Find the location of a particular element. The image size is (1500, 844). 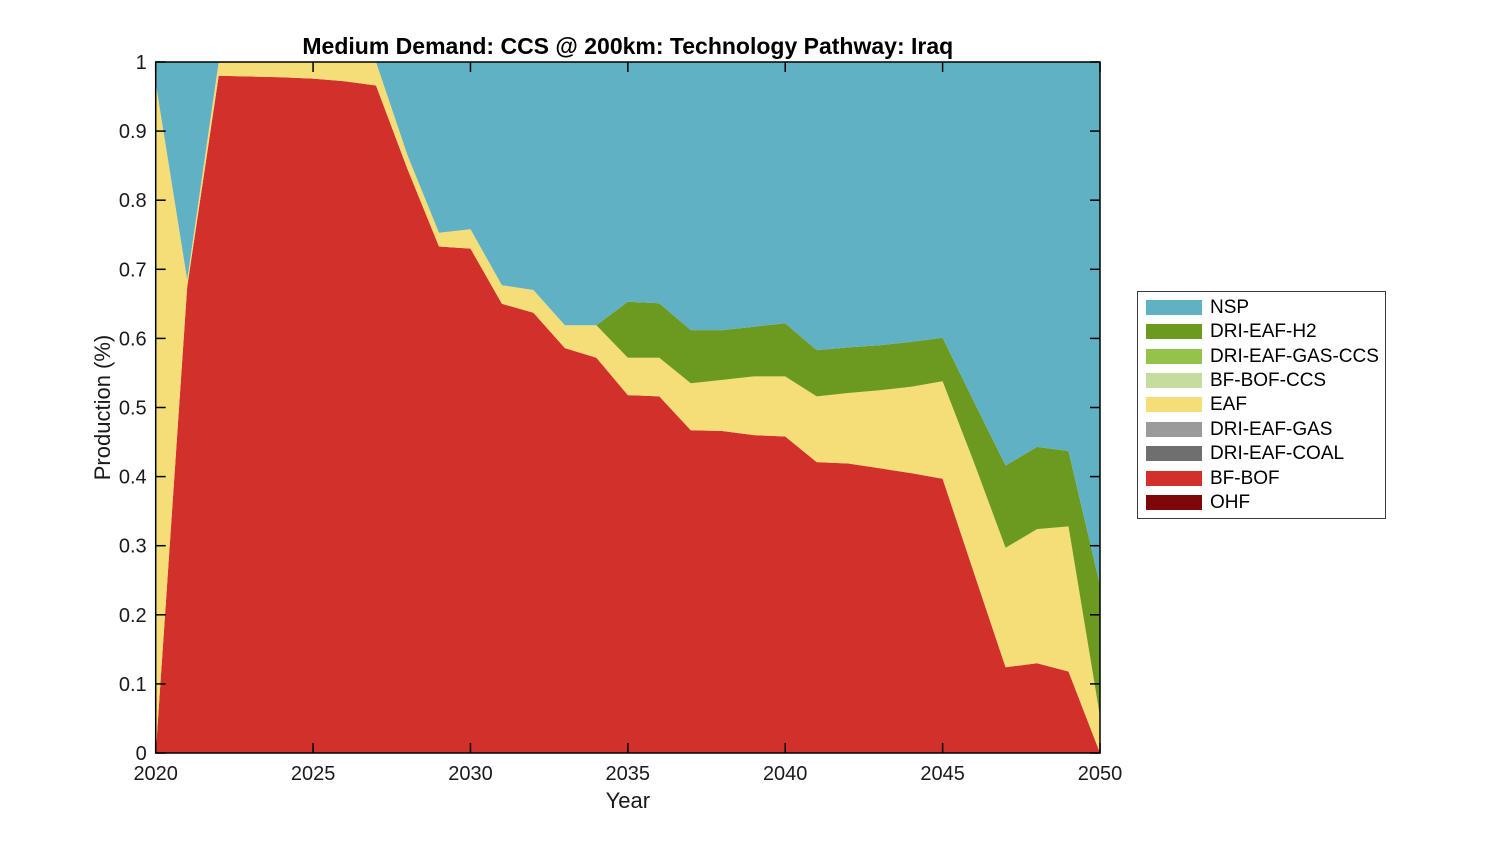

legend-item-ohf: OHF is located at coordinates (1261, 503).